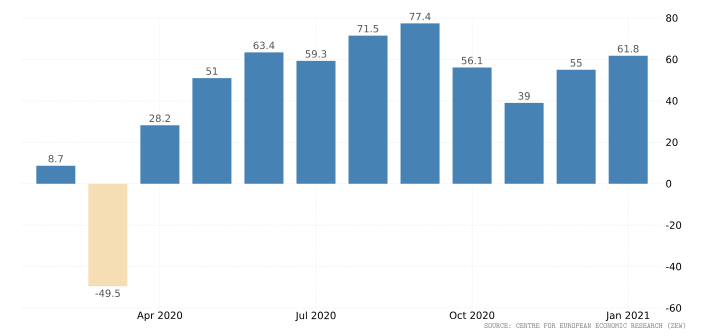 Image resolution: width=701 pixels, height=336 pixels. Describe the element at coordinates (264, 46) in the screenshot. I see `data-label: 63.4` at that location.